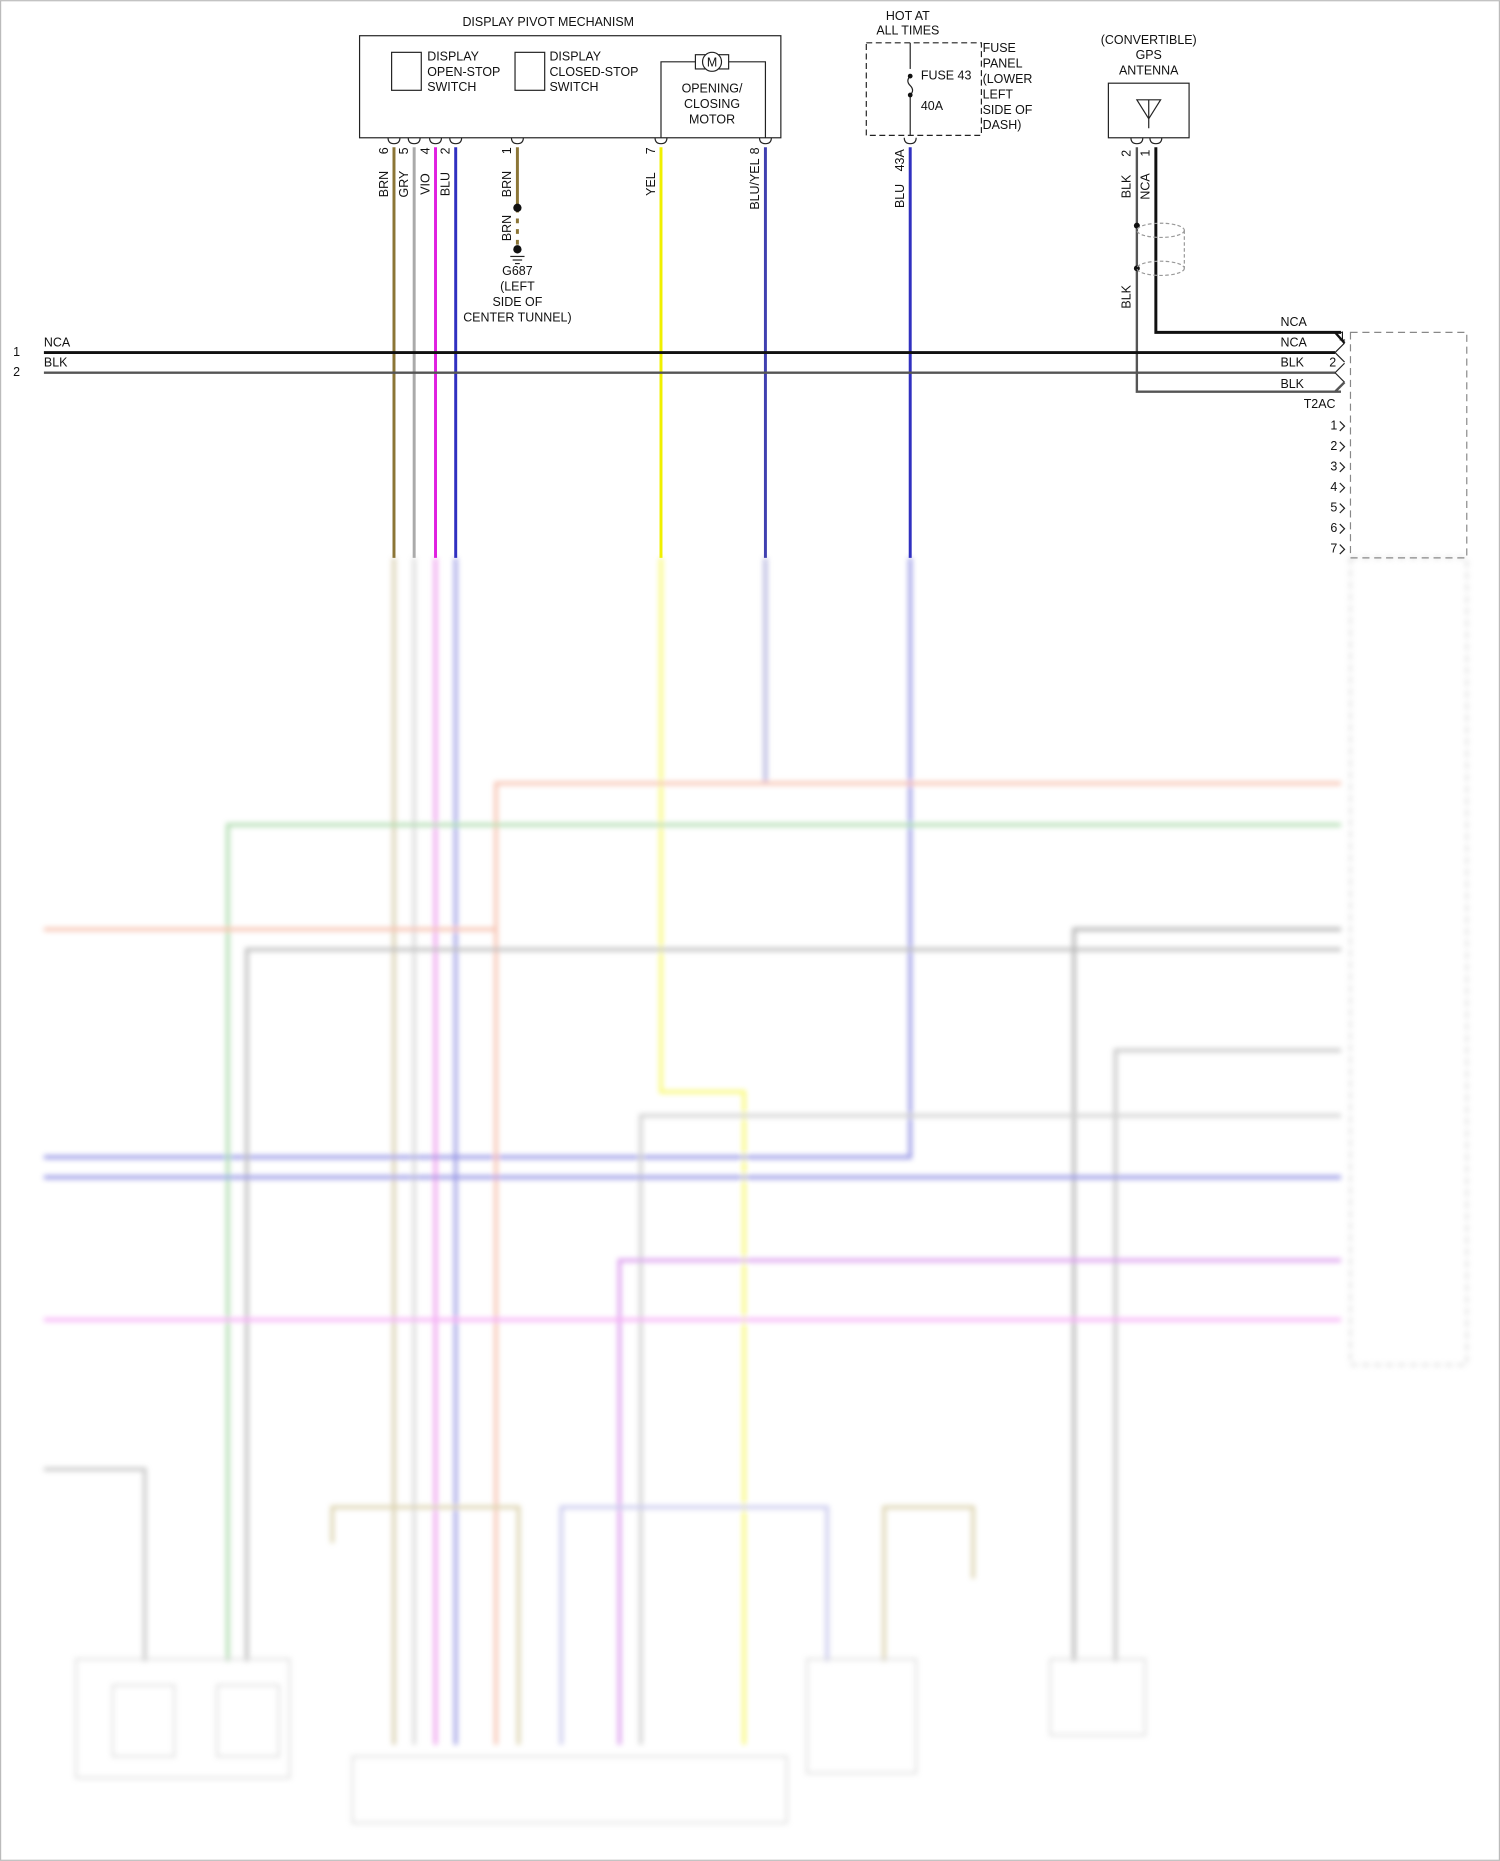 The image size is (1500, 1861). What do you see at coordinates (1333, 467) in the screenshot?
I see `pin-number: 3` at bounding box center [1333, 467].